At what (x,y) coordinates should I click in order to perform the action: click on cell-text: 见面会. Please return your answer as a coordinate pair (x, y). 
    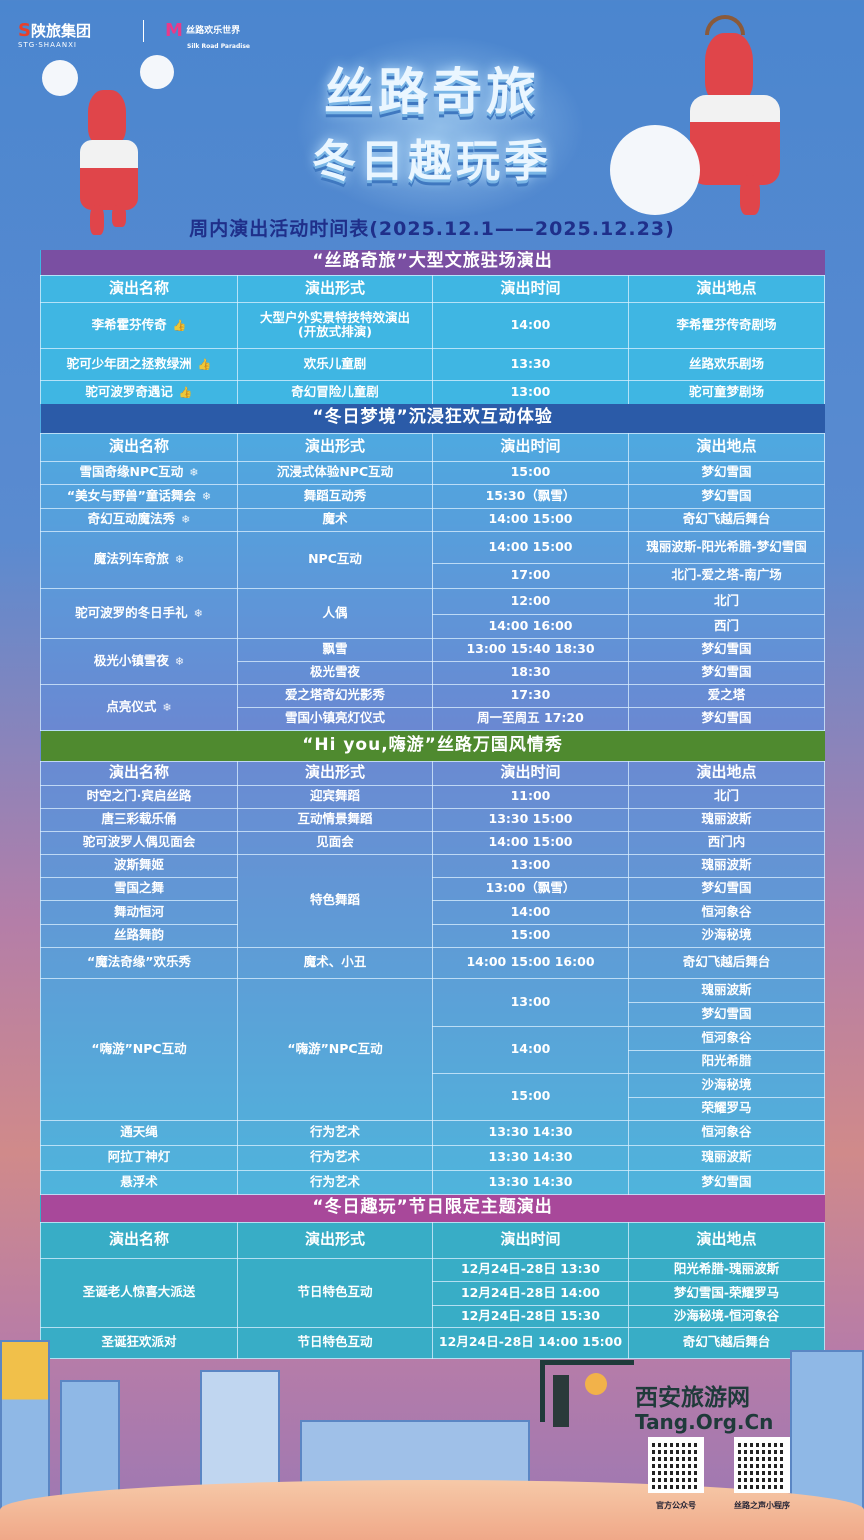
    Looking at the image, I should click on (335, 842).